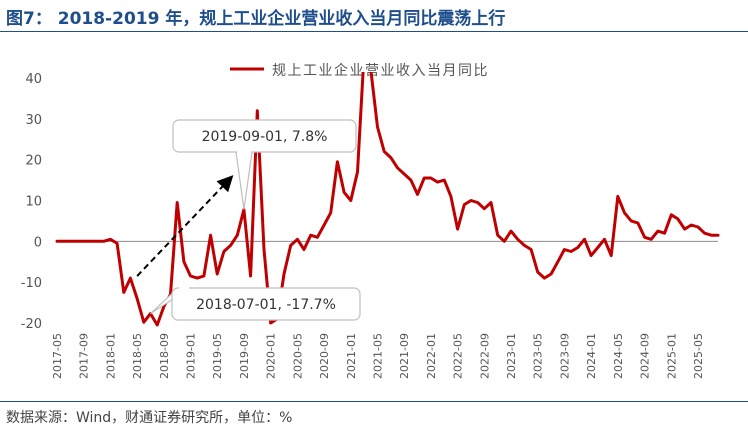 This screenshot has width=748, height=433. Describe the element at coordinates (31, 283) in the screenshot. I see `y-tick-label: -10` at that location.